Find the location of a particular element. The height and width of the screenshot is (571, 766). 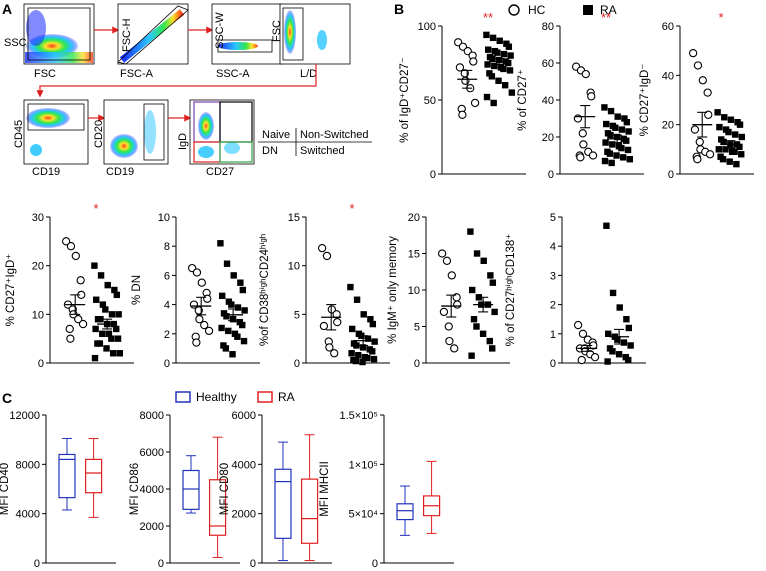

y-tick-label: 6000 is located at coordinates (244, 416).